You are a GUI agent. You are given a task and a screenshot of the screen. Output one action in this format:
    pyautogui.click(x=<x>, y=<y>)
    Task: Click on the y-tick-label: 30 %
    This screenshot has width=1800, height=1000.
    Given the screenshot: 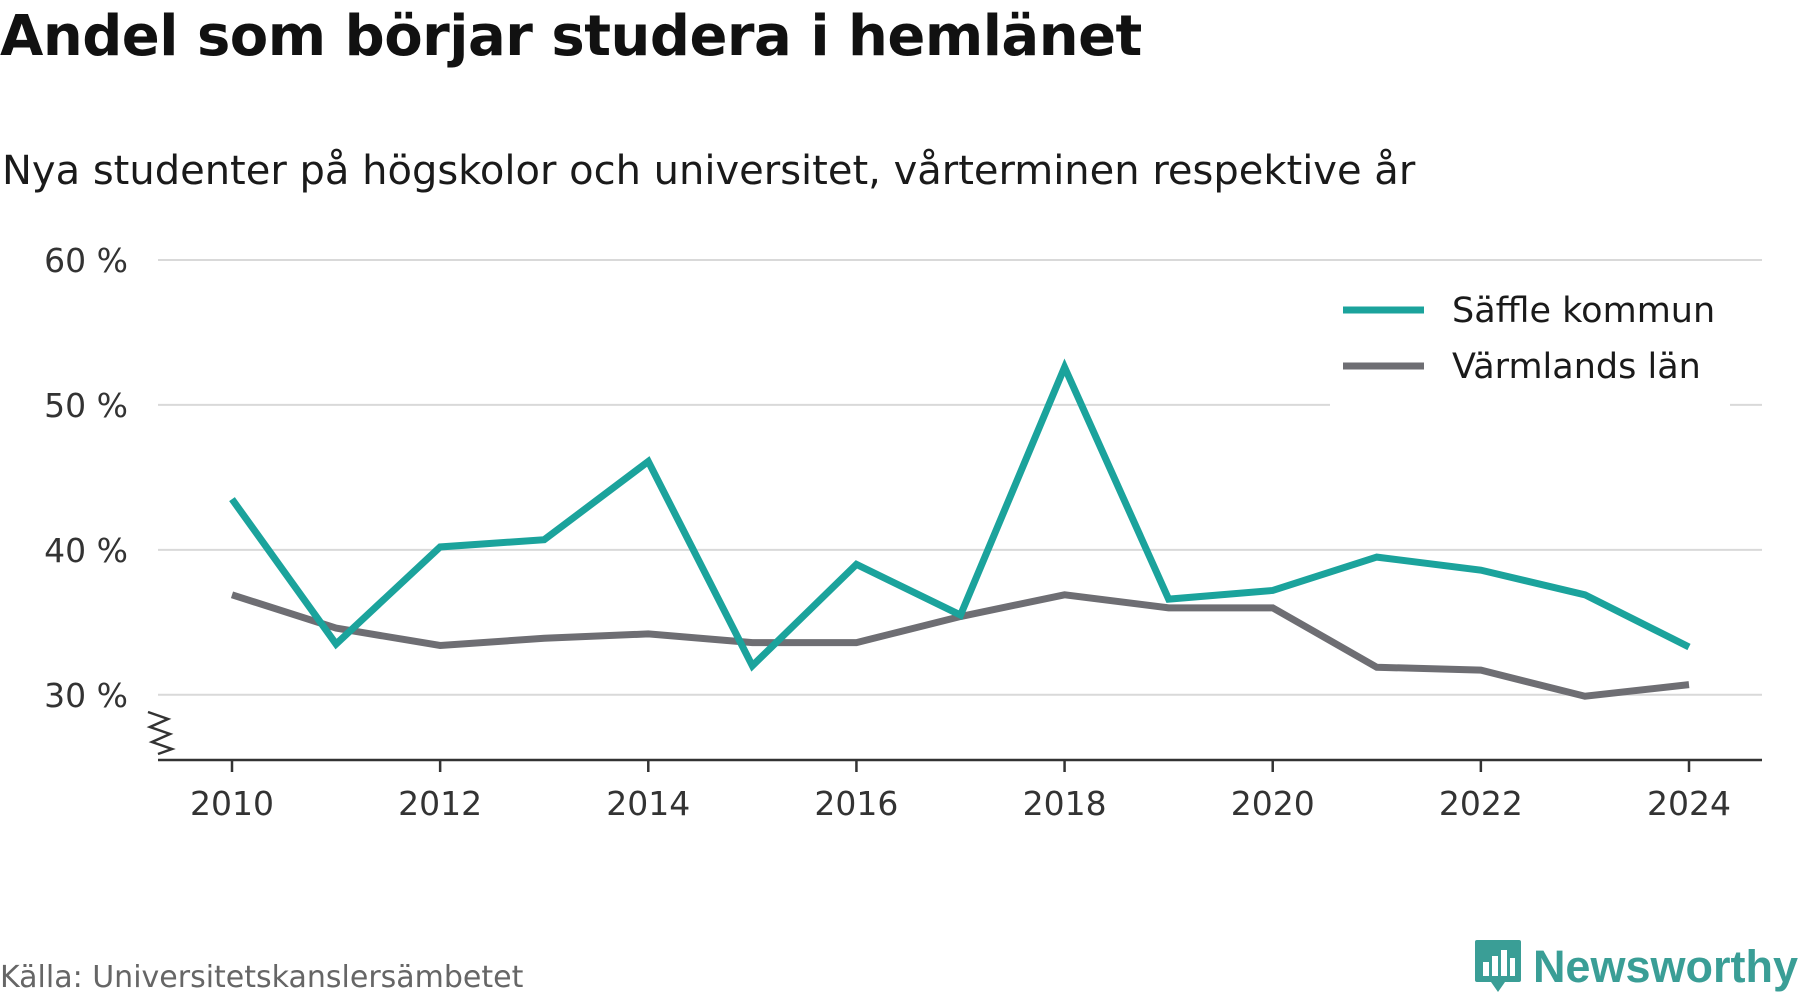 What is the action you would take?
    pyautogui.click(x=86, y=695)
    